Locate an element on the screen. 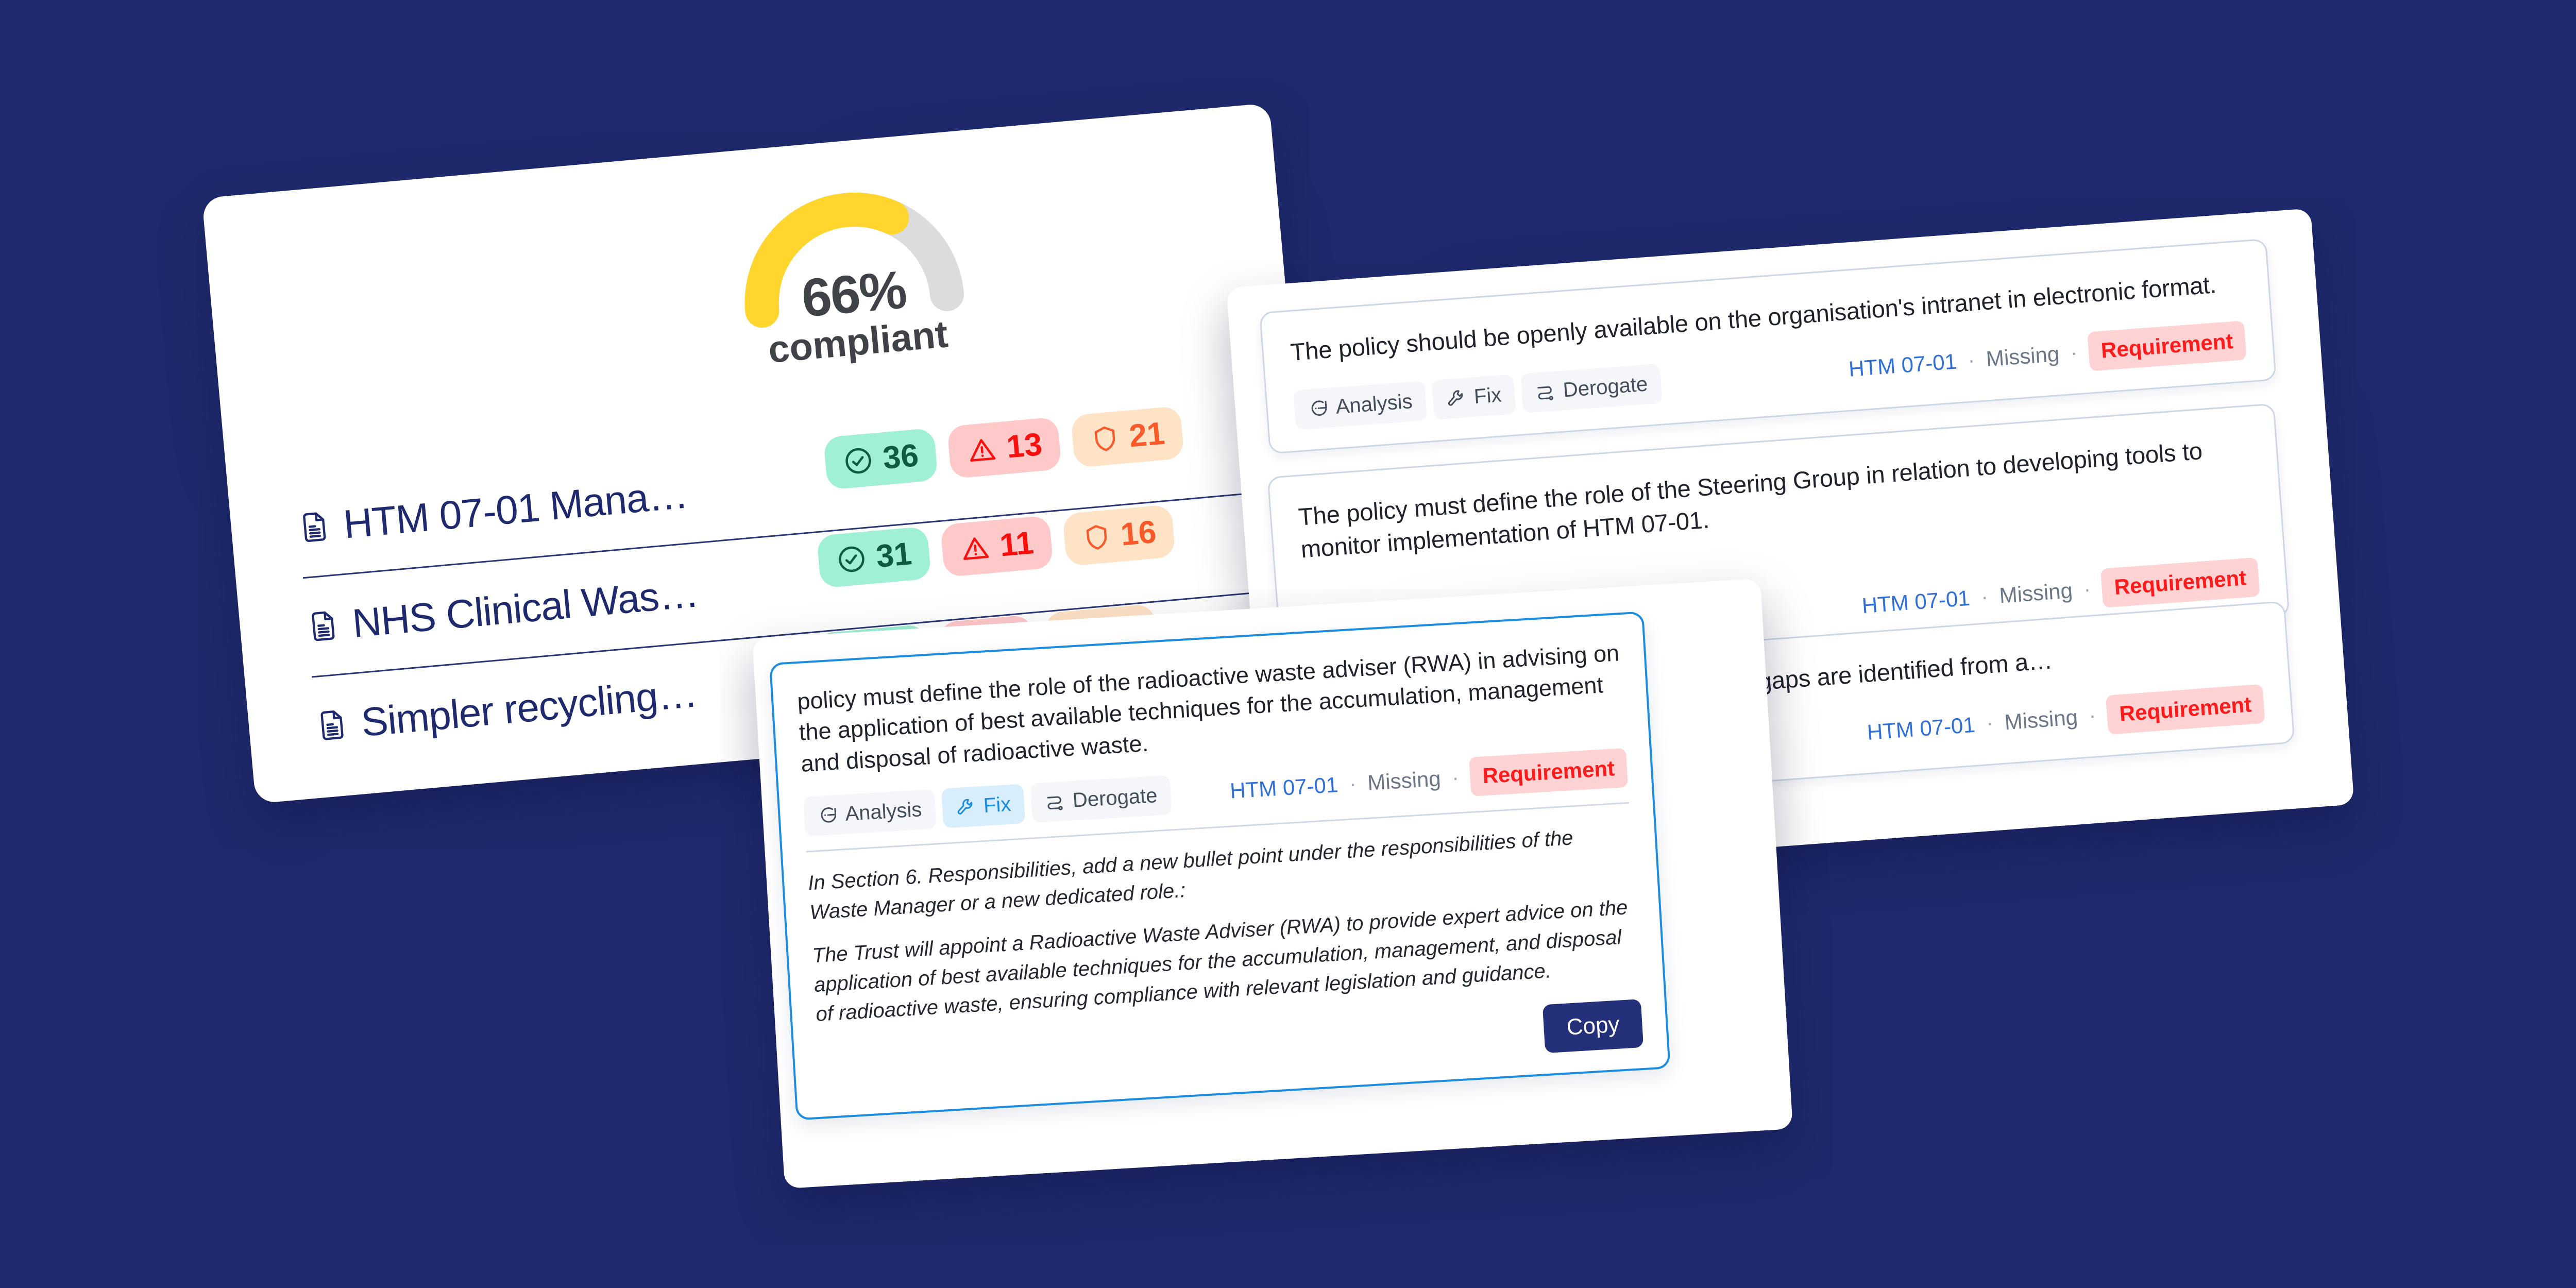  risks-count: 16 is located at coordinates (1138, 533).